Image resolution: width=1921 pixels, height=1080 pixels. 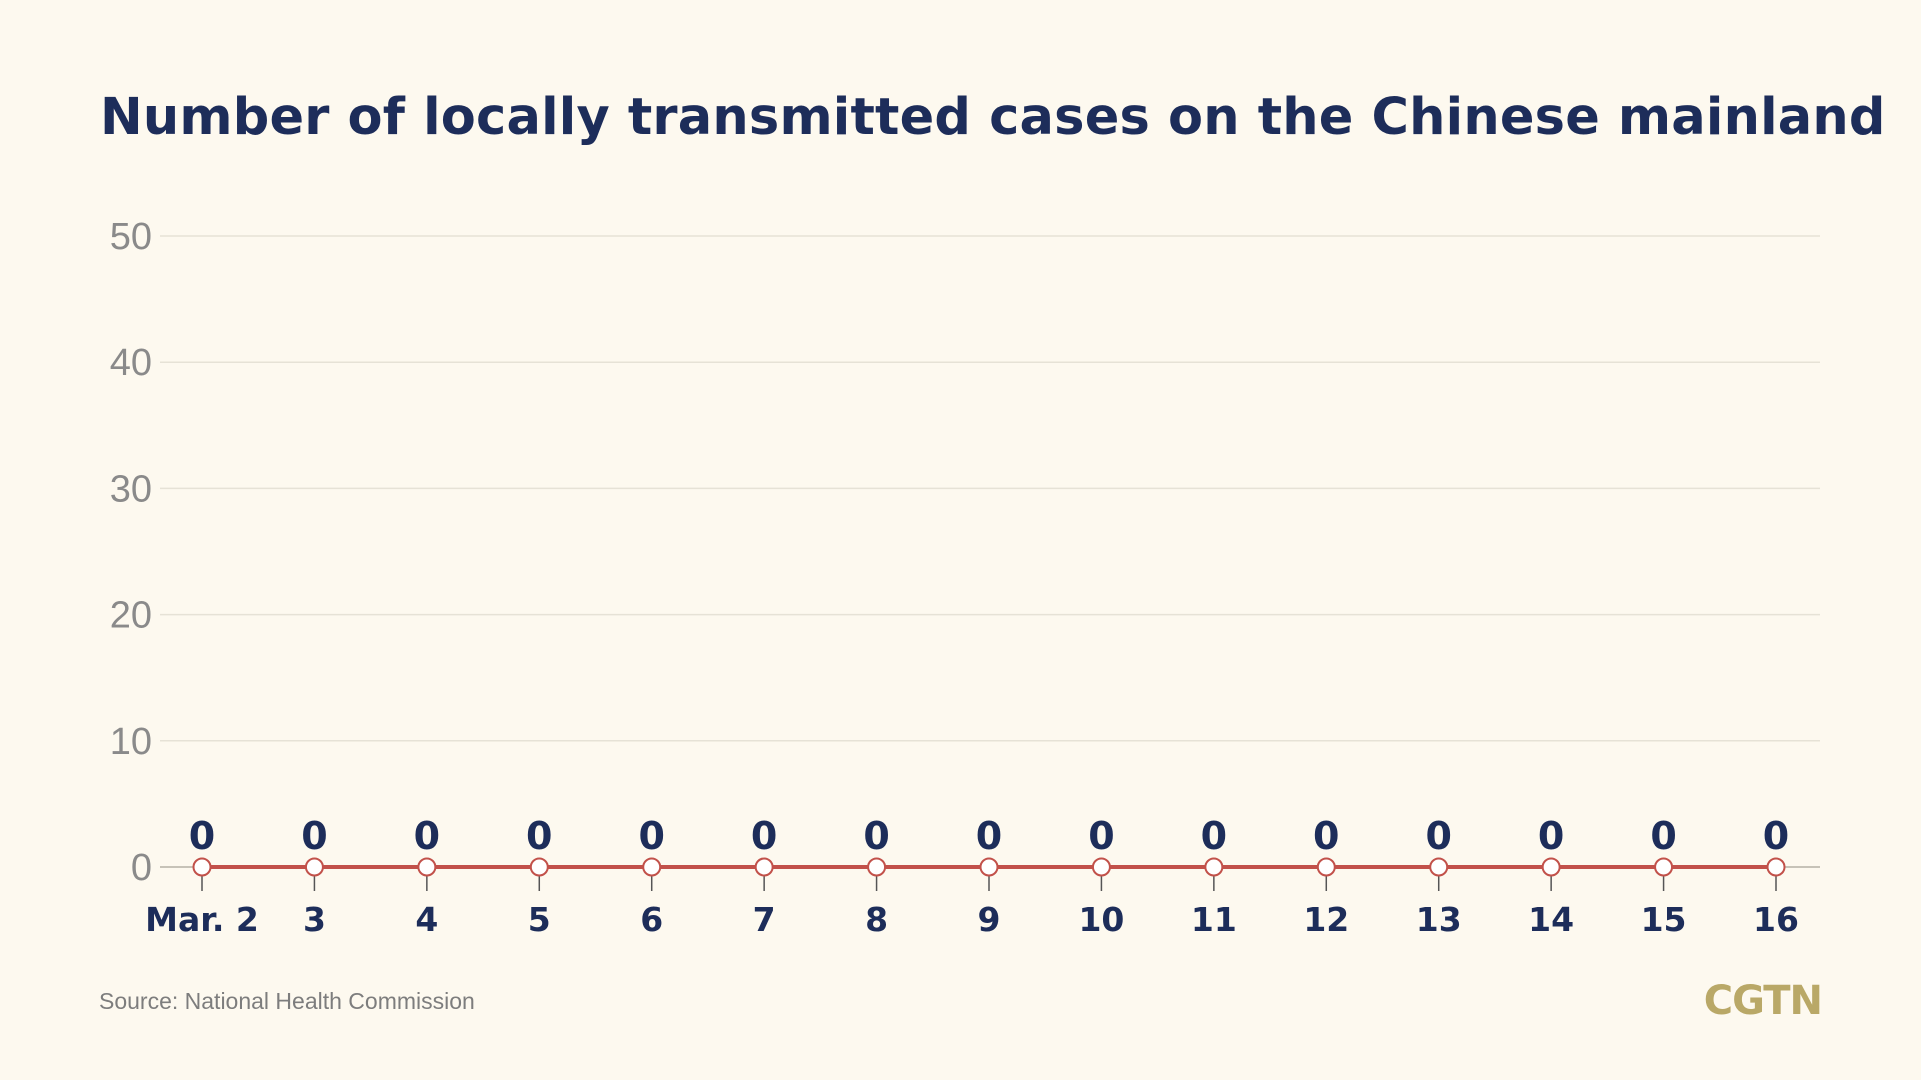 What do you see at coordinates (972, 903) in the screenshot?
I see `x-axis-ticks: Mar. 2 3 4 5 6 7 8 9 10 11 12 13 14 15 16` at bounding box center [972, 903].